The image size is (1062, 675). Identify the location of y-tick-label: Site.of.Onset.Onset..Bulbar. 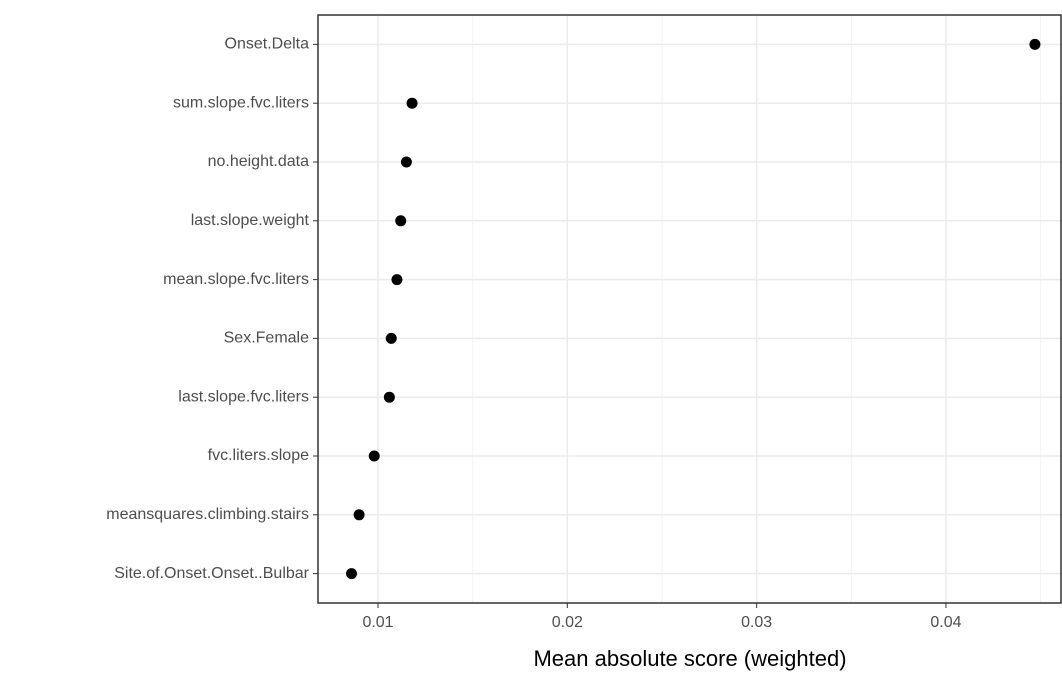
(211, 573).